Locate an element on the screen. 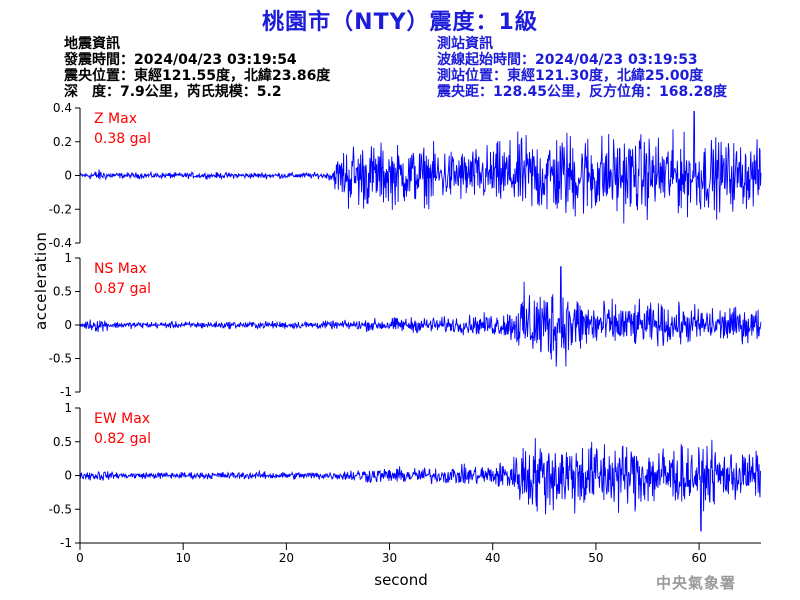  wave-start-time: 波線起始時間：2024/04/23 03:19:53 is located at coordinates (567, 60).